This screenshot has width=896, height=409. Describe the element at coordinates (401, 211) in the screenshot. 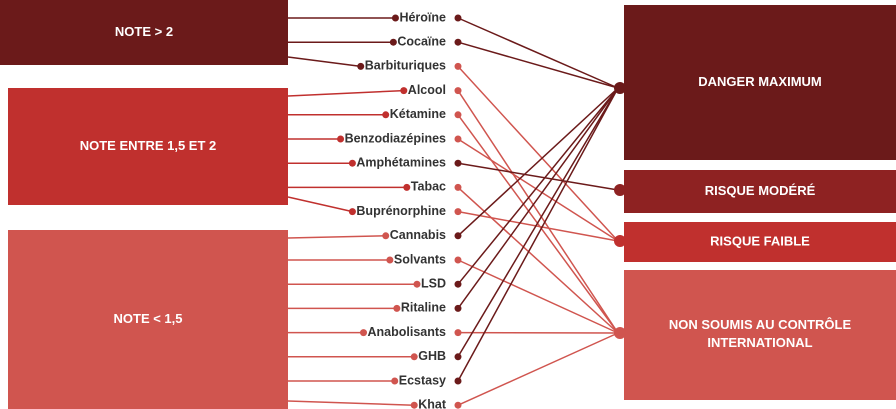

I see `substance-label: Buprénorphine` at that location.